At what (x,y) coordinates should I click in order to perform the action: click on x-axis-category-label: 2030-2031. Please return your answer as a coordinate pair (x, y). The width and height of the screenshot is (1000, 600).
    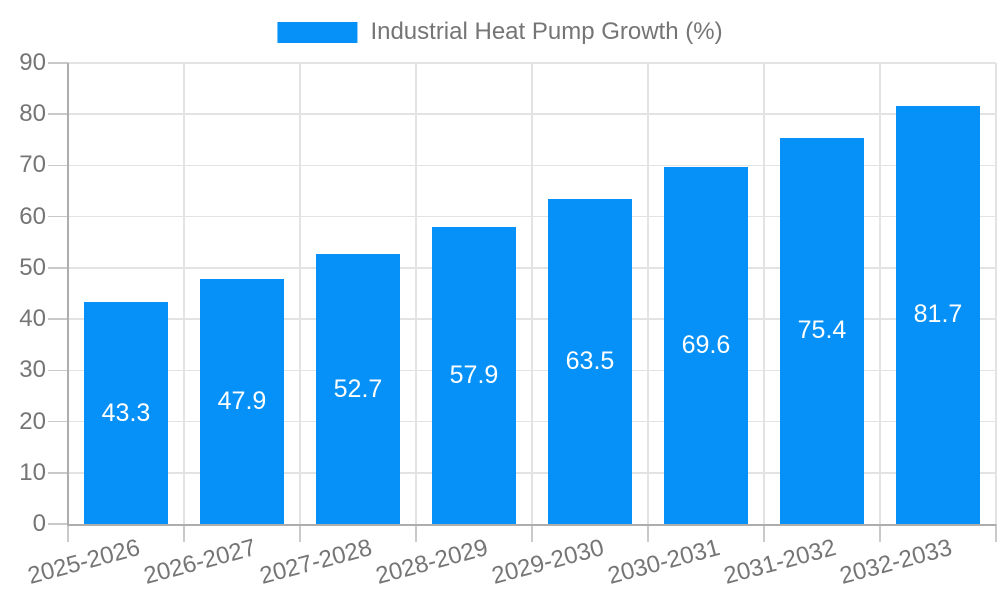
    Looking at the image, I should click on (664, 562).